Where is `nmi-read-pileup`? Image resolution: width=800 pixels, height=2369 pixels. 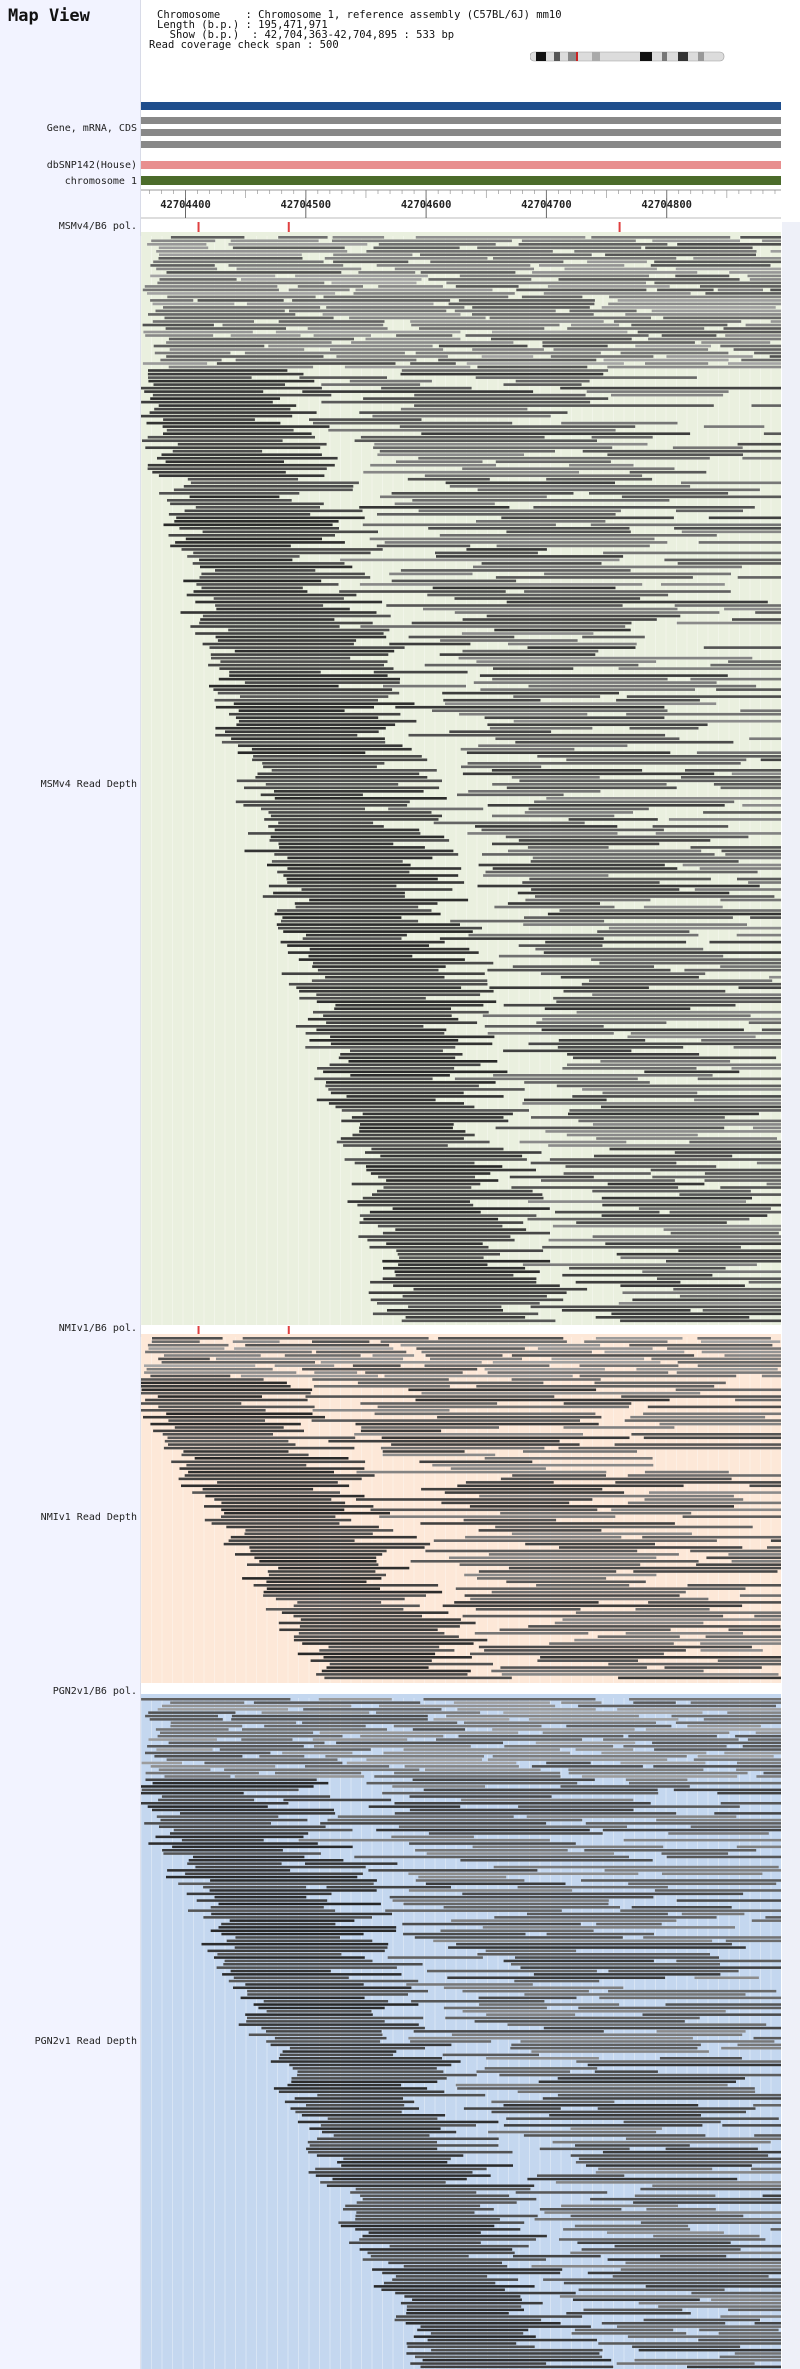
nmi-read-pileup is located at coordinates (461, 1508).